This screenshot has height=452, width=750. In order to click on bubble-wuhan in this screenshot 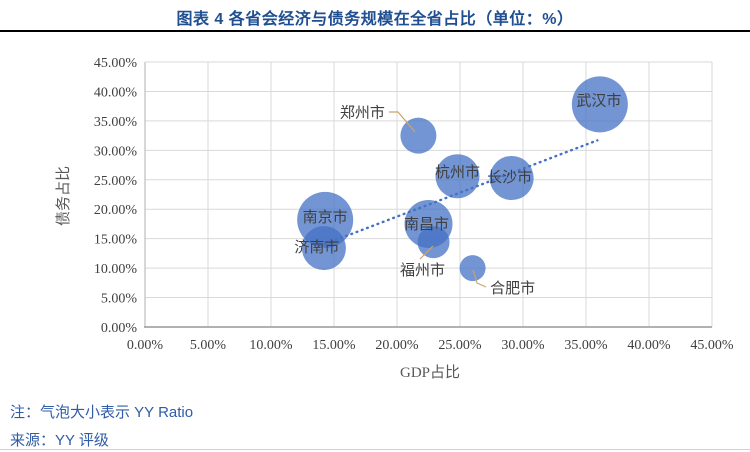, I will do `click(599, 104)`.